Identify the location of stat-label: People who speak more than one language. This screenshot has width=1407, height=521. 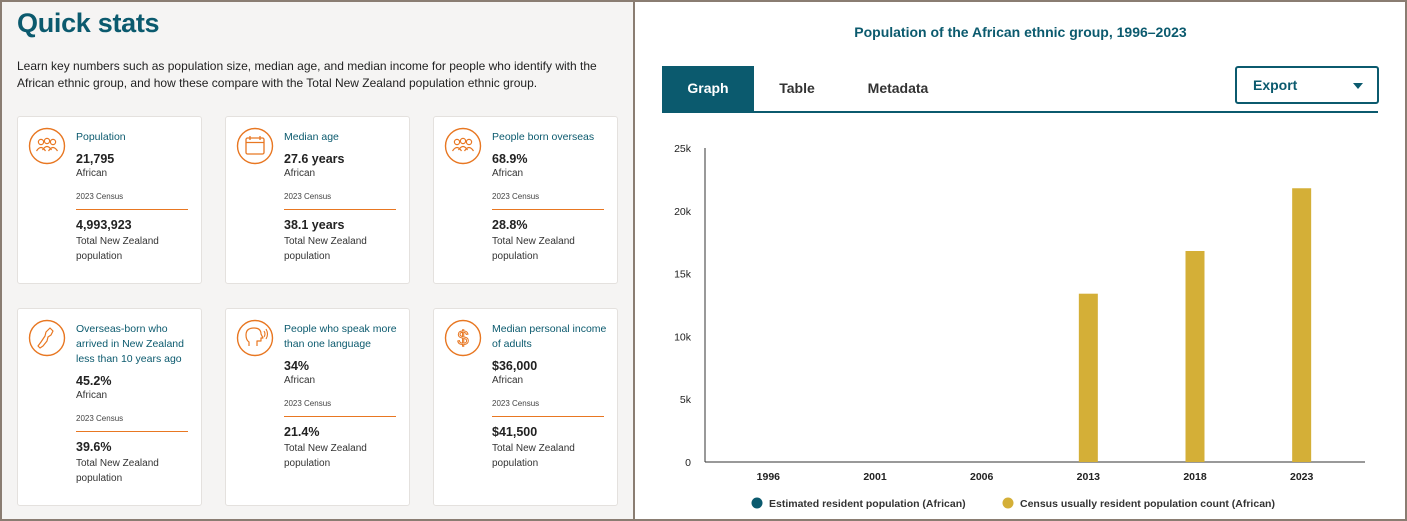
(340, 336).